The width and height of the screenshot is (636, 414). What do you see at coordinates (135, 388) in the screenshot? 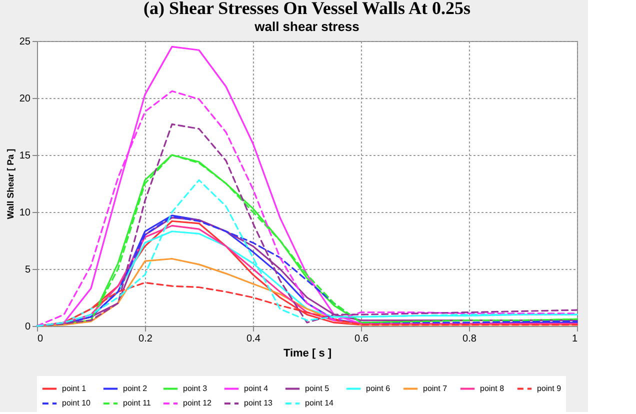
I see `legend-label: point 2` at bounding box center [135, 388].